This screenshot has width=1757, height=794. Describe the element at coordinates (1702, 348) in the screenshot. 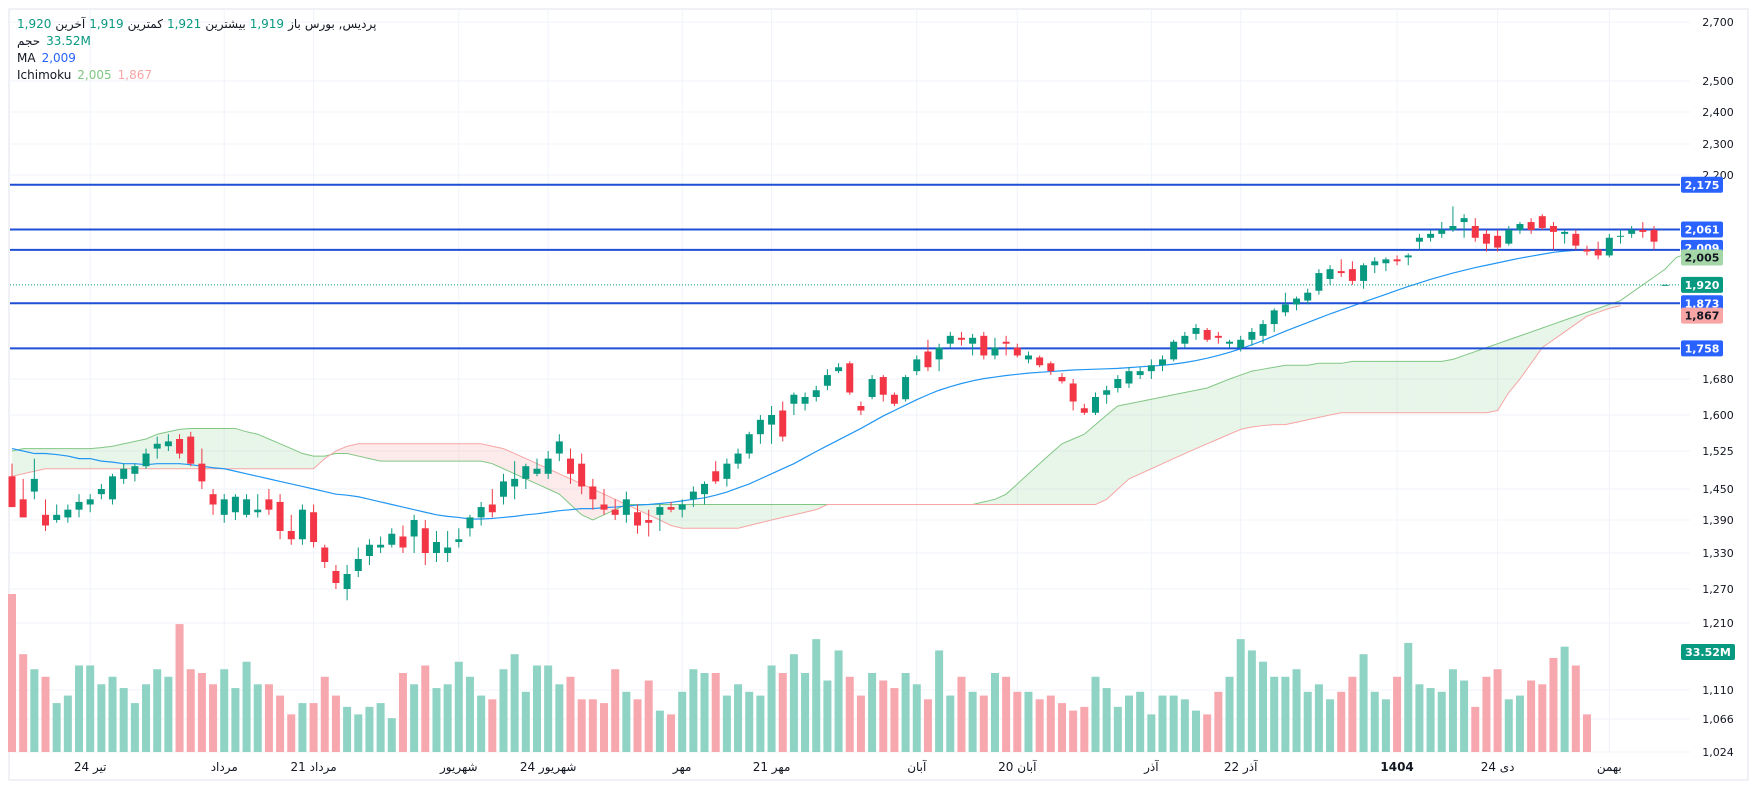

I see `price-label-text: 1,758` at that location.